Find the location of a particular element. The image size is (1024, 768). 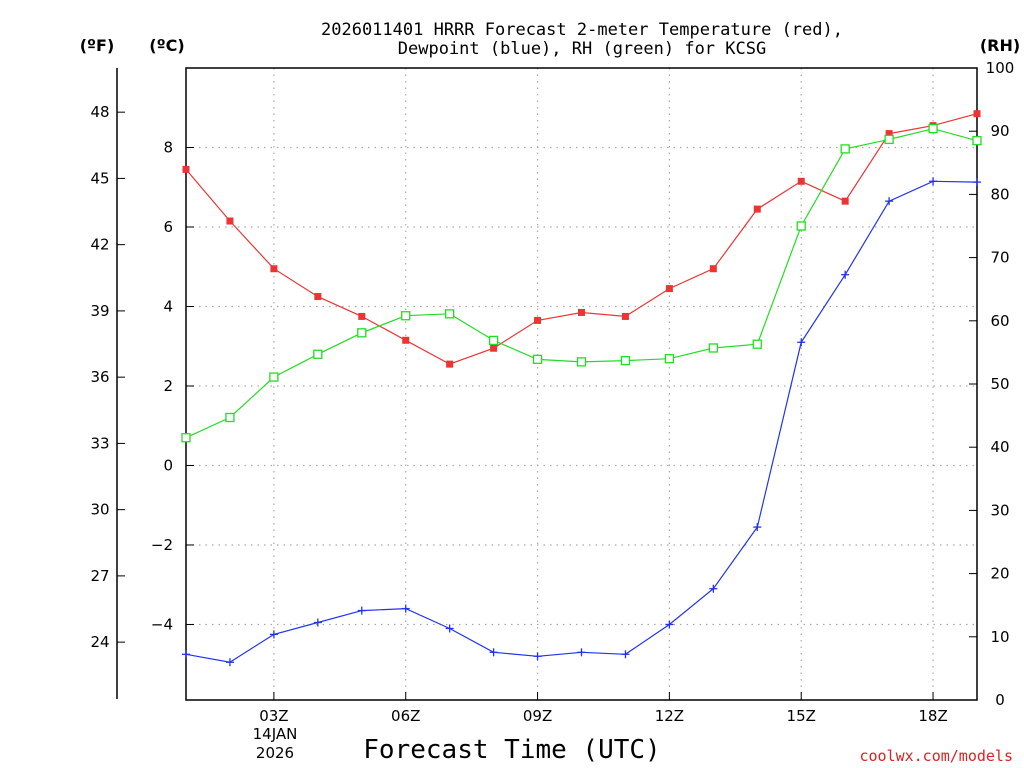

fahrenheit-tick-label: 36 is located at coordinates (99, 377).